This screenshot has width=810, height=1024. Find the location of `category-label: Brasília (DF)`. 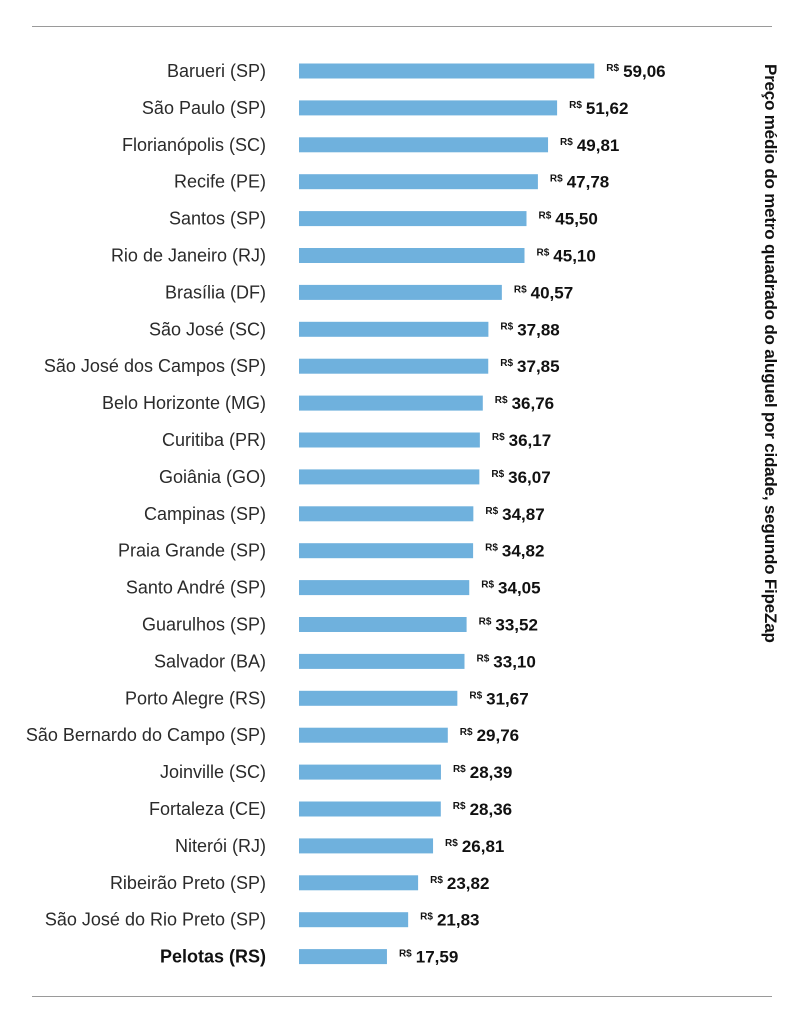

category-label: Brasília (DF) is located at coordinates (215, 292).